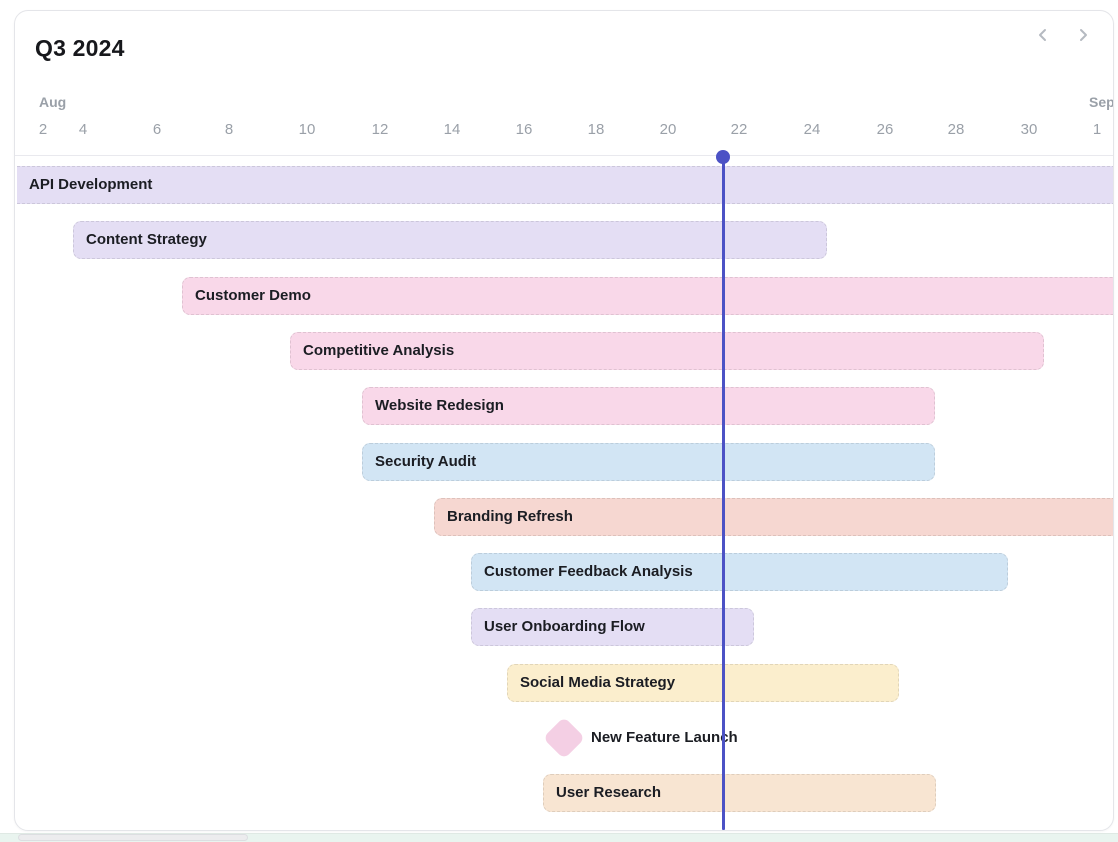 The image size is (1118, 842). I want to click on horizontal-scrollbar-track, so click(559, 837).